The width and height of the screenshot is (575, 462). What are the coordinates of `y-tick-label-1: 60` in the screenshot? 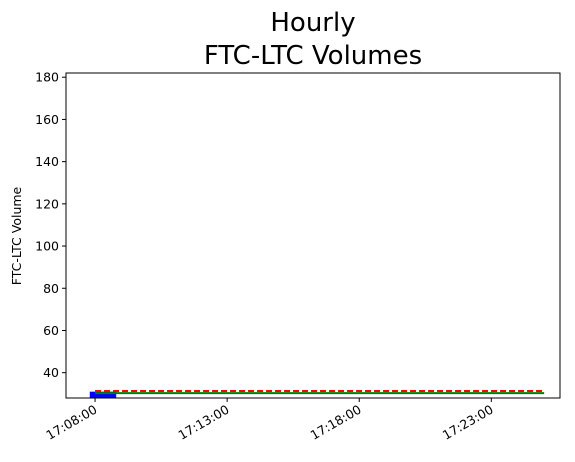 It's located at (51, 330).